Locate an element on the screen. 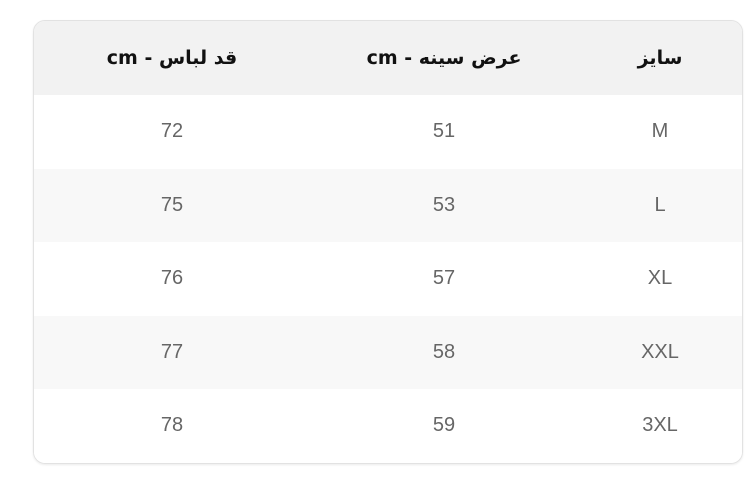 This screenshot has height=480, width=750. table-row: L 53 75 is located at coordinates (388, 205).